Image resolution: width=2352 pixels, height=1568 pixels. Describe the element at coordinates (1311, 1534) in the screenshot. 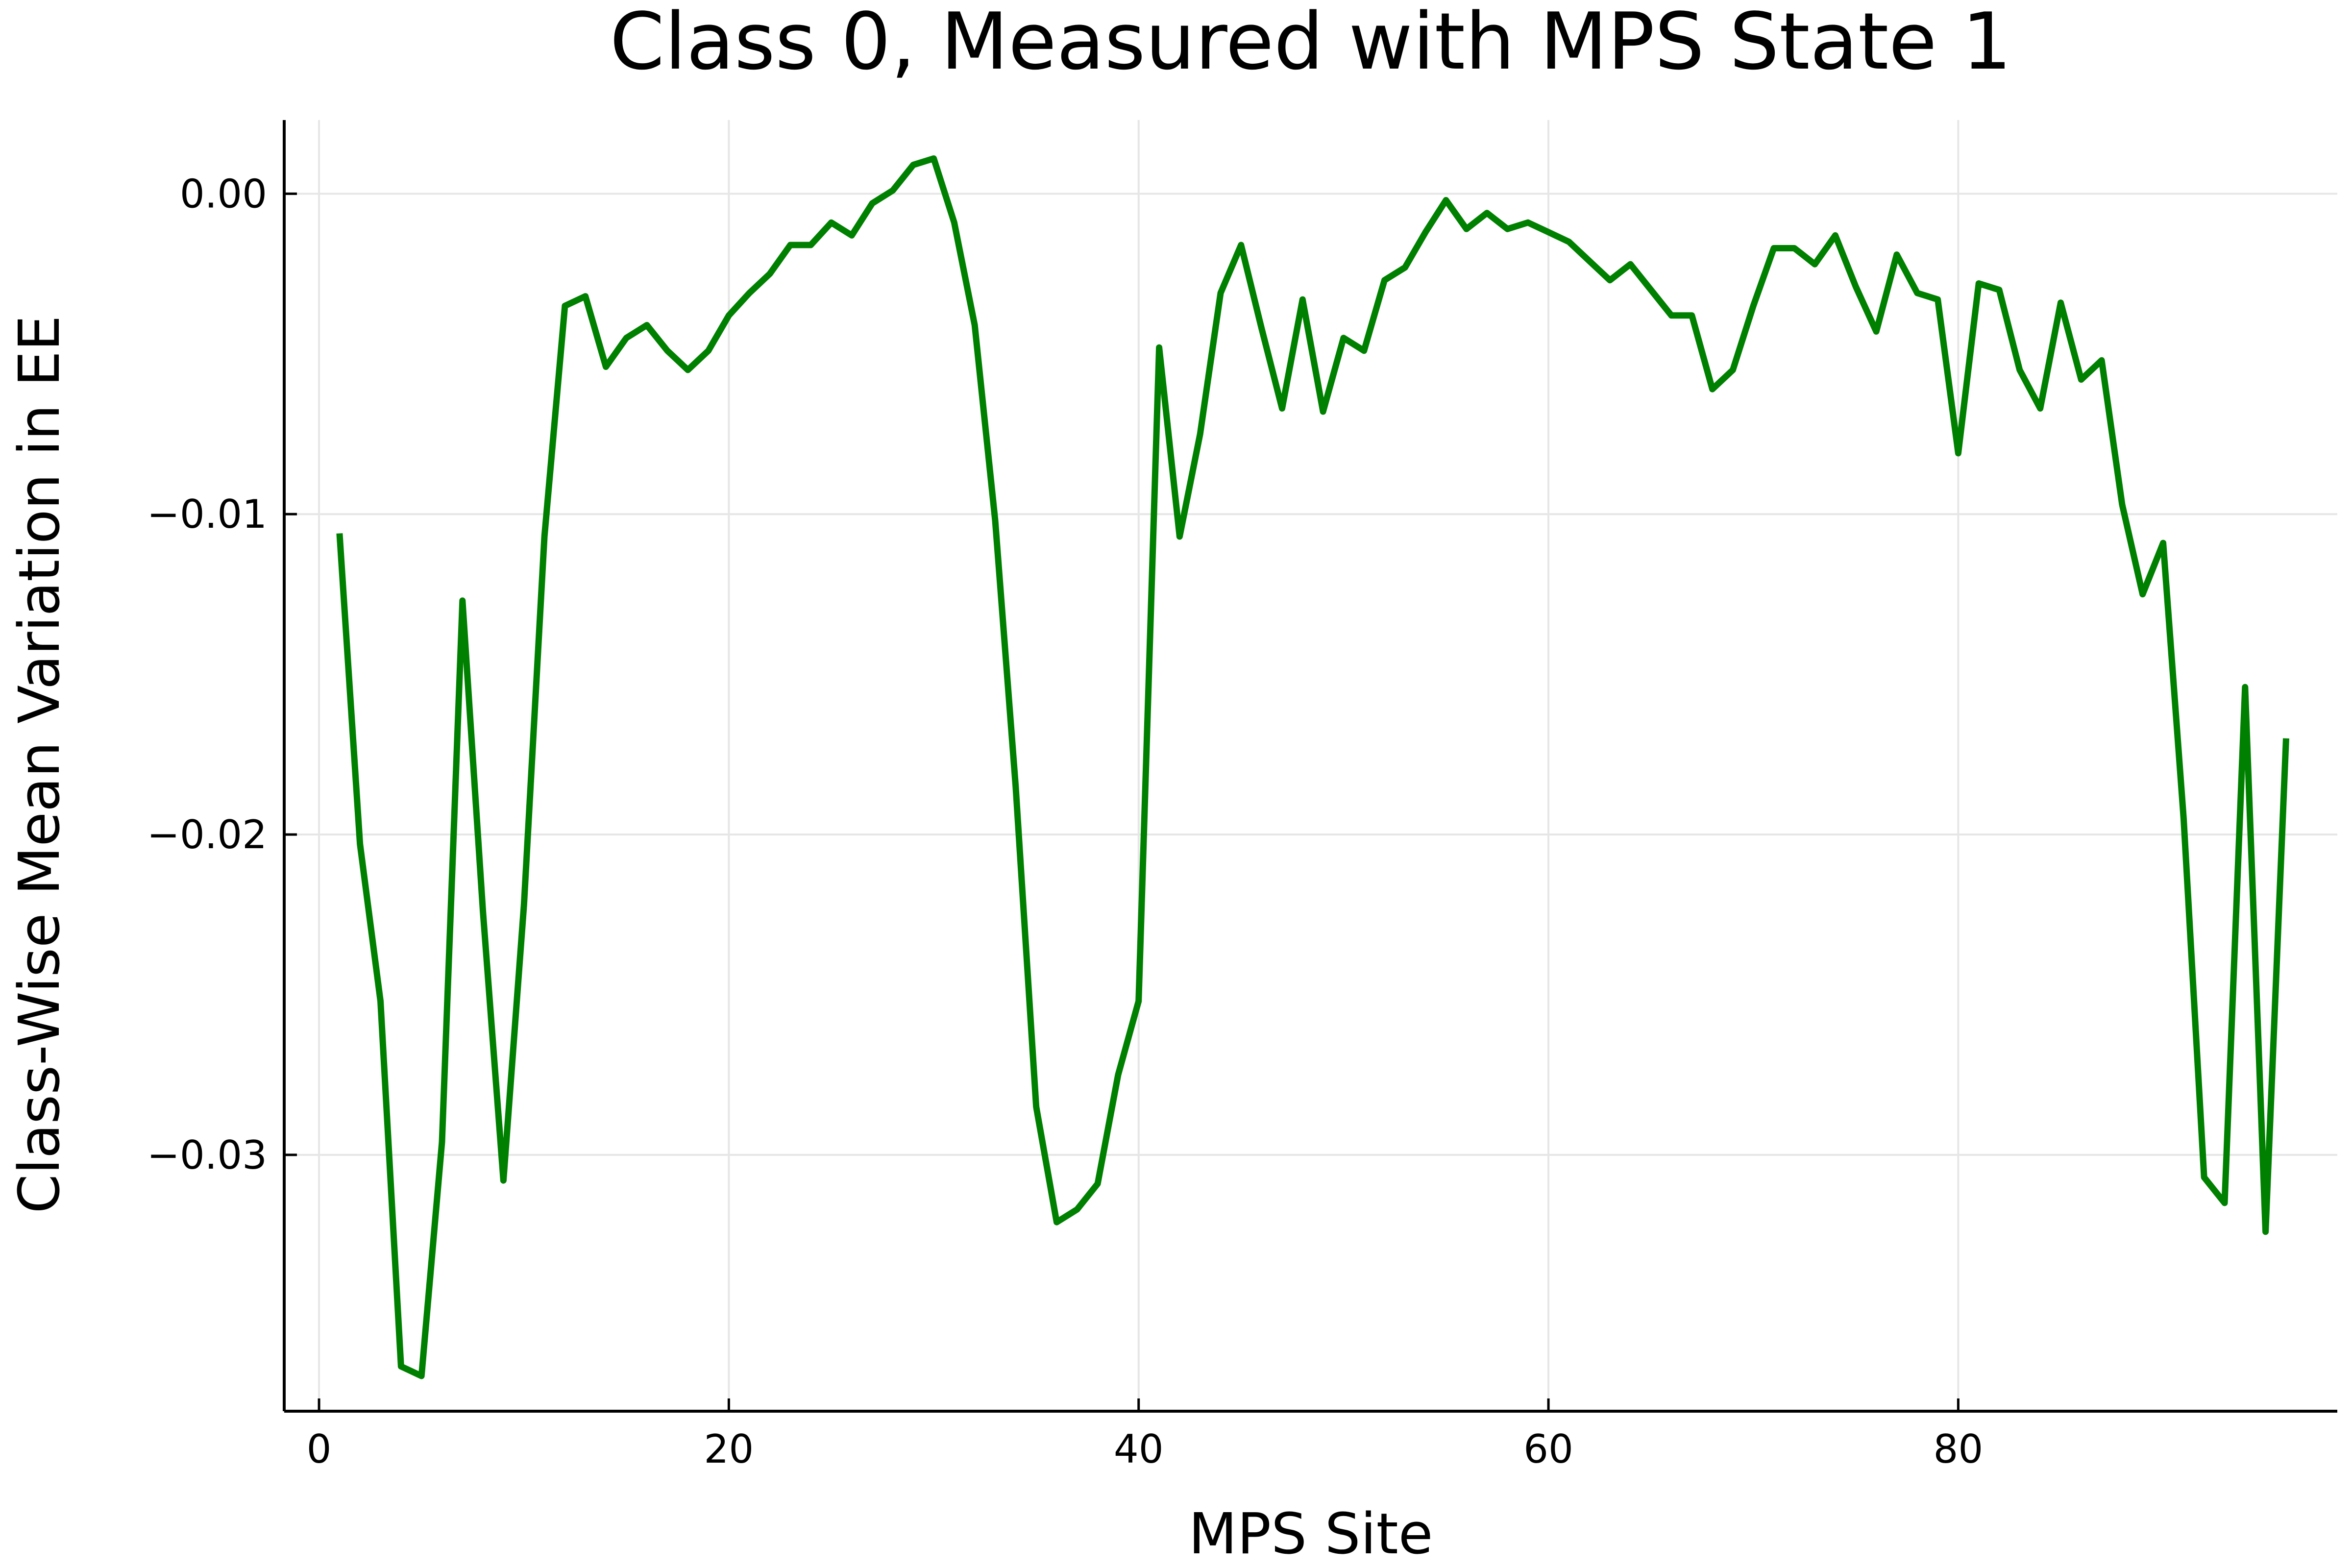

I see `x-axis-label: MPS Site` at that location.